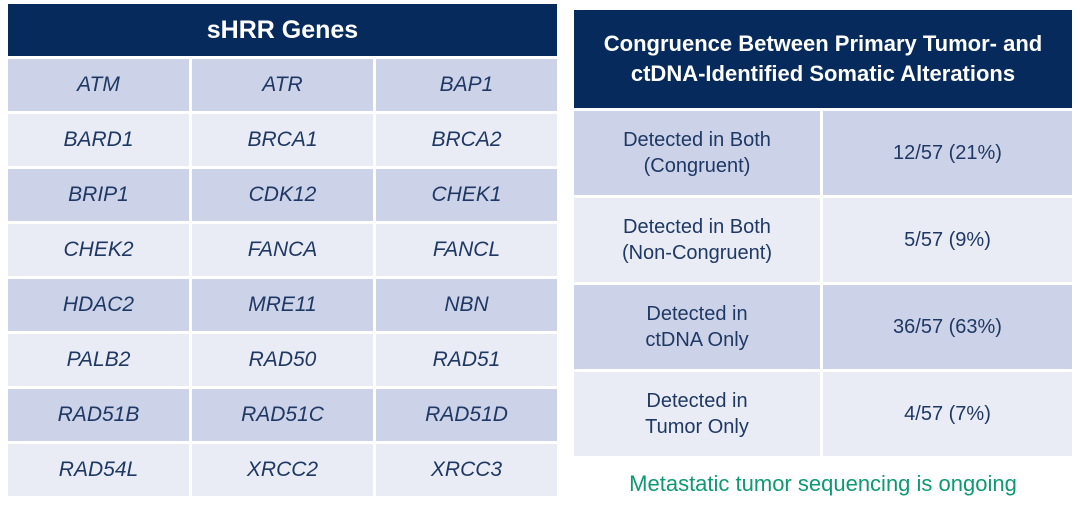 Image resolution: width=1080 pixels, height=508 pixels. What do you see at coordinates (947, 153) in the screenshot?
I see `congruence-row-value: 12/57 (21%)` at bounding box center [947, 153].